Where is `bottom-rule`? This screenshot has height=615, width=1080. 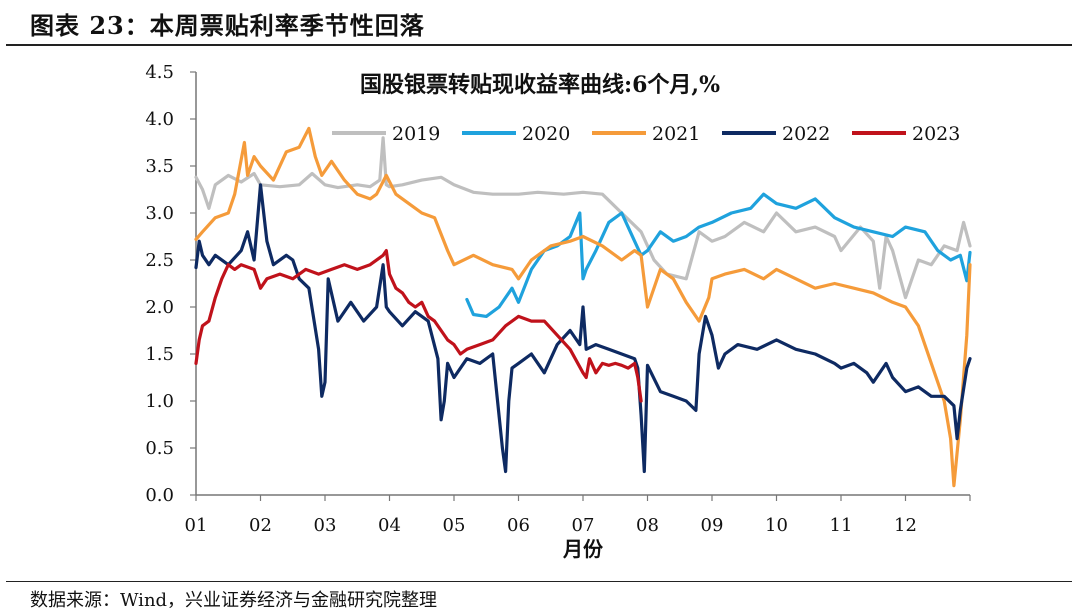
bottom-rule is located at coordinates (539, 581).